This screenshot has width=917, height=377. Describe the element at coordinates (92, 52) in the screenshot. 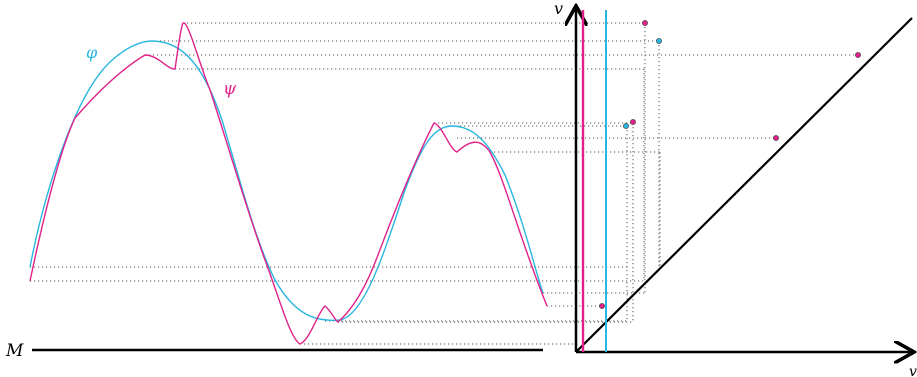

I see `phi-label: φ` at that location.